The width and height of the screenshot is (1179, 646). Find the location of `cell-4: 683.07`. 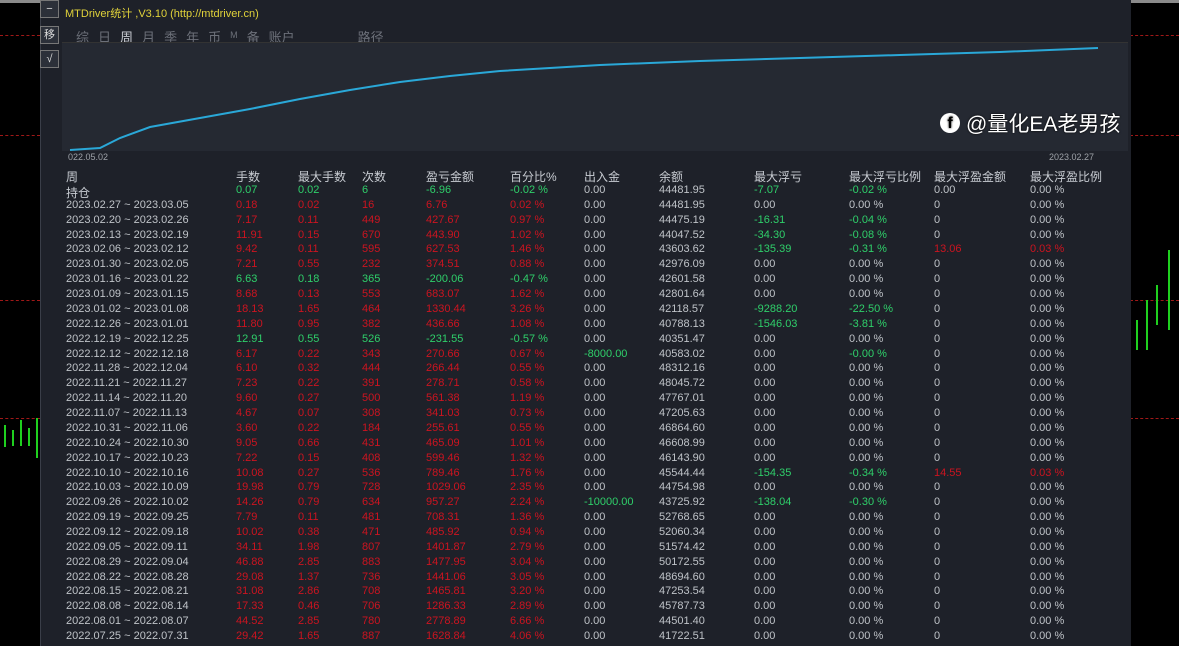

cell-4: 683.07 is located at coordinates (443, 294).